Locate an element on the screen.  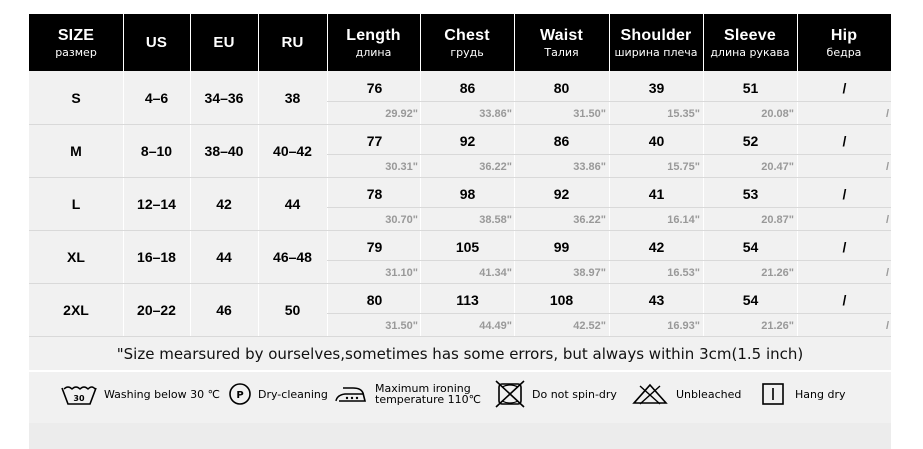
care-label-ironing: Maximum ironing temperature 110℃ is located at coordinates (428, 394).